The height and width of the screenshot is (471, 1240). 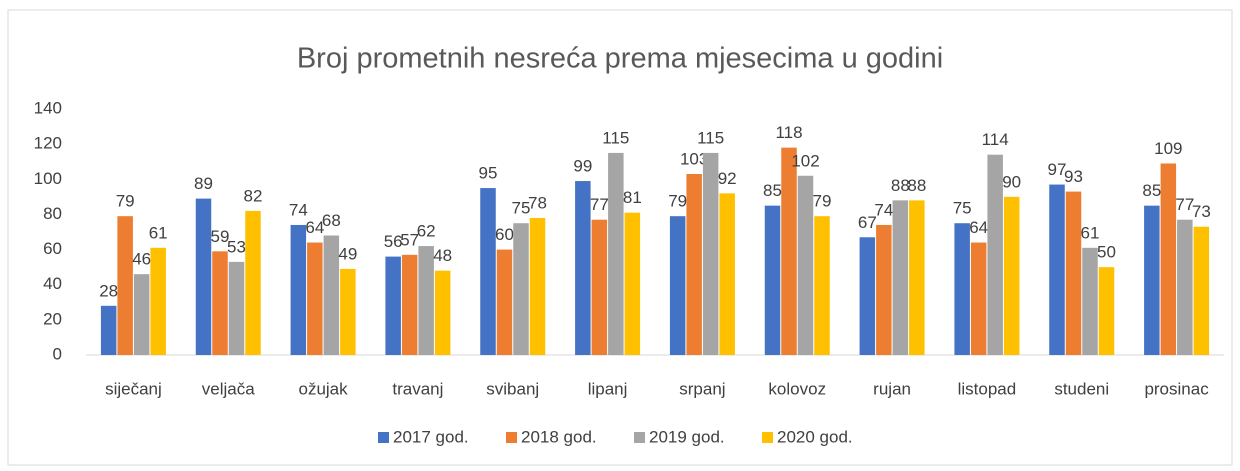 I want to click on x-tick-label: kolovoz, so click(x=797, y=388).